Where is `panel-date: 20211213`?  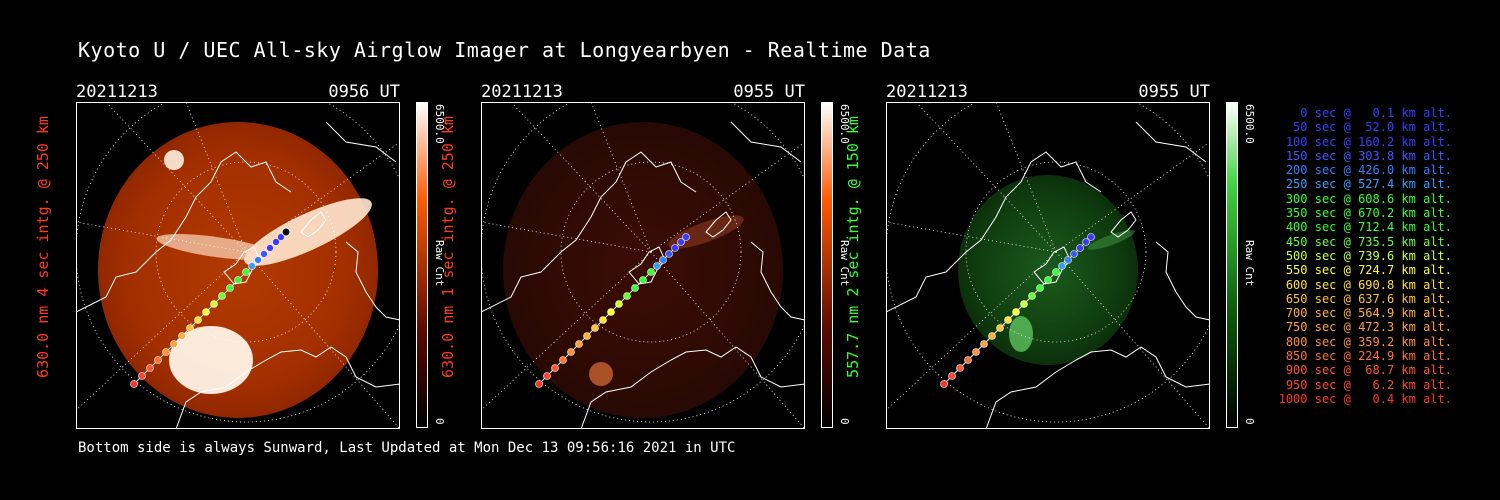
panel-date: 20211213 is located at coordinates (927, 92).